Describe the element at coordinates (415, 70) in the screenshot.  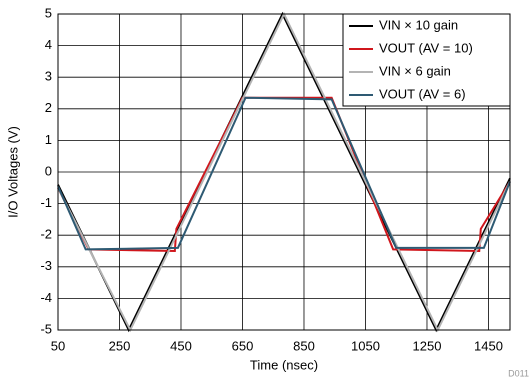
I see `legend-label: VIN × 6 gain` at that location.